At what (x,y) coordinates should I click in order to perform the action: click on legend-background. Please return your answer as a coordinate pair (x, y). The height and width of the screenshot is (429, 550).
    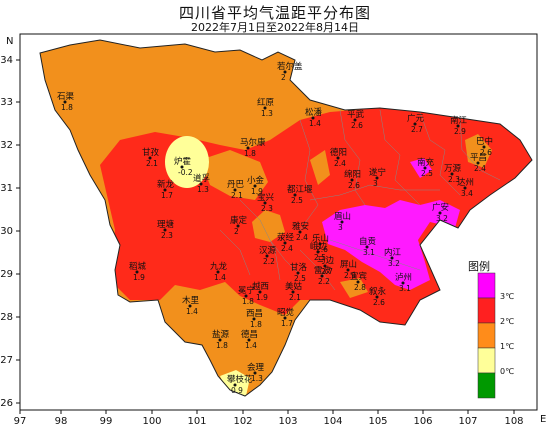
    Looking at the image, I should click on (500, 332).